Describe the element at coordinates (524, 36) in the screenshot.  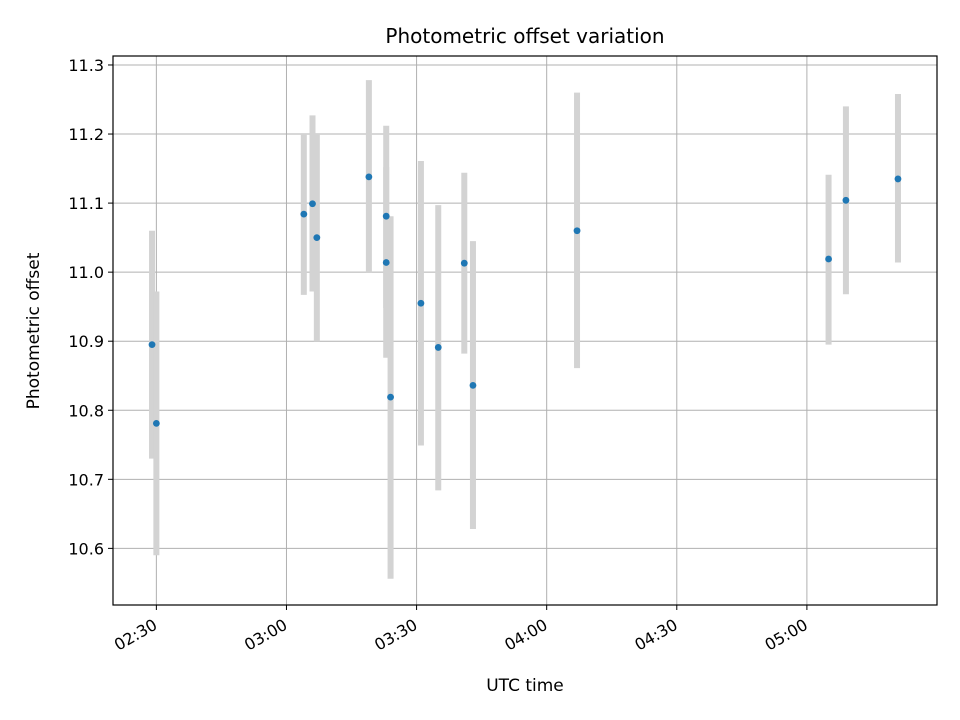
I see `chart-title: Photometric offset variation` at that location.